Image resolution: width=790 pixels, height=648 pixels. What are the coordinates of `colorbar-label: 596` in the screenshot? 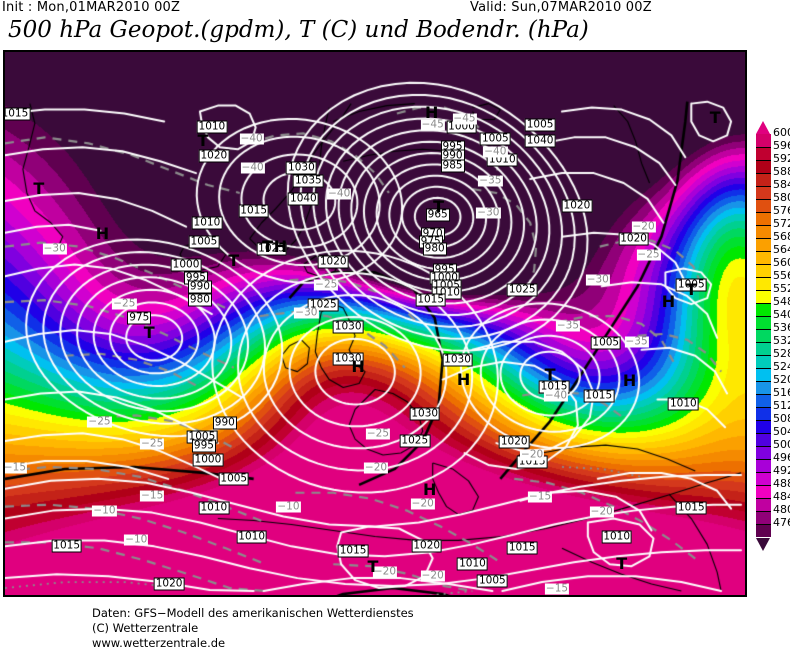 It's located at (781, 146).